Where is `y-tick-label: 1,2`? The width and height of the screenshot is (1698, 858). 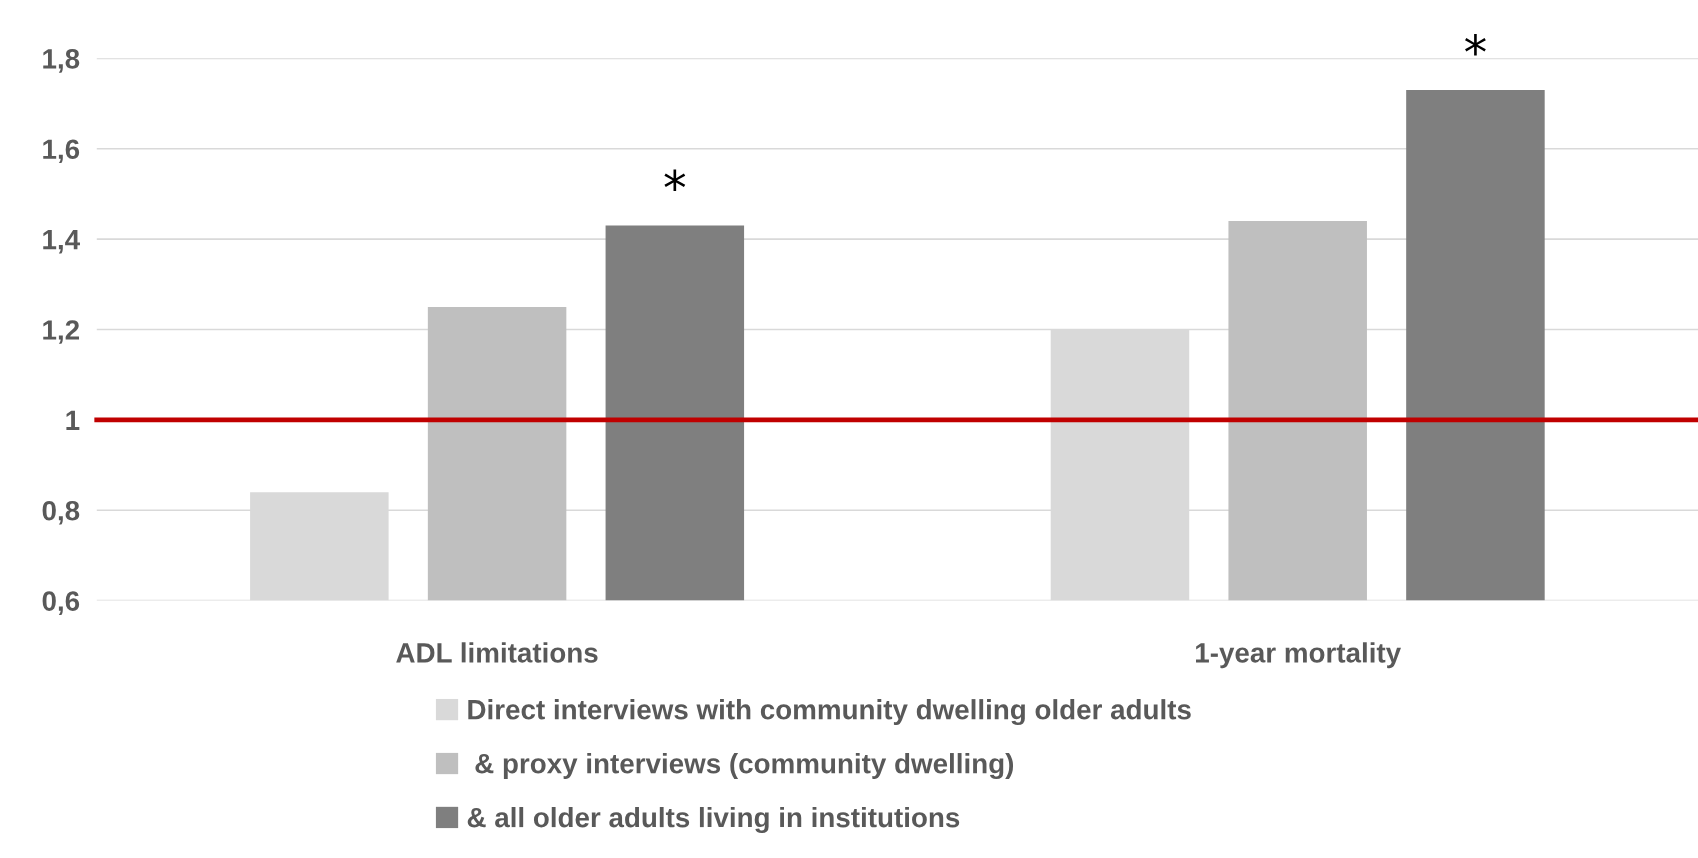
y-tick-label: 1,2 is located at coordinates (61, 332).